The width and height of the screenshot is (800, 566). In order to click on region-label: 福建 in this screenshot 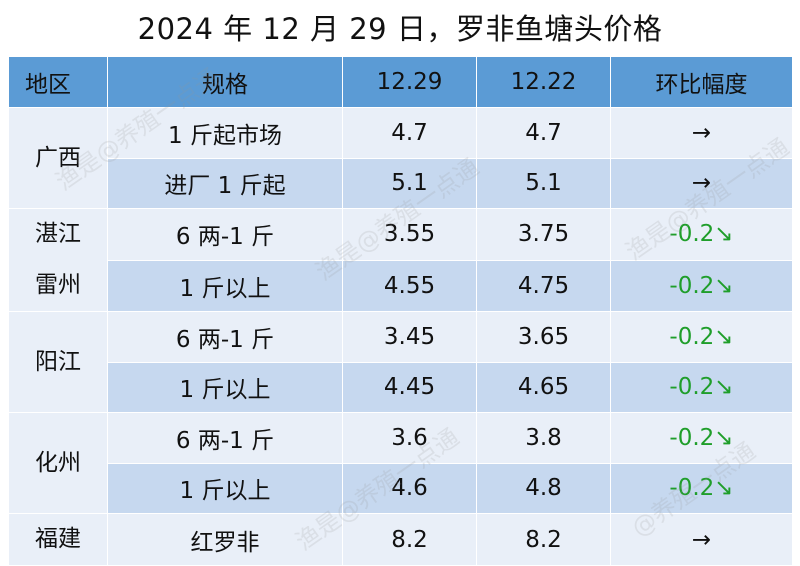, I will do `click(58, 539)`.